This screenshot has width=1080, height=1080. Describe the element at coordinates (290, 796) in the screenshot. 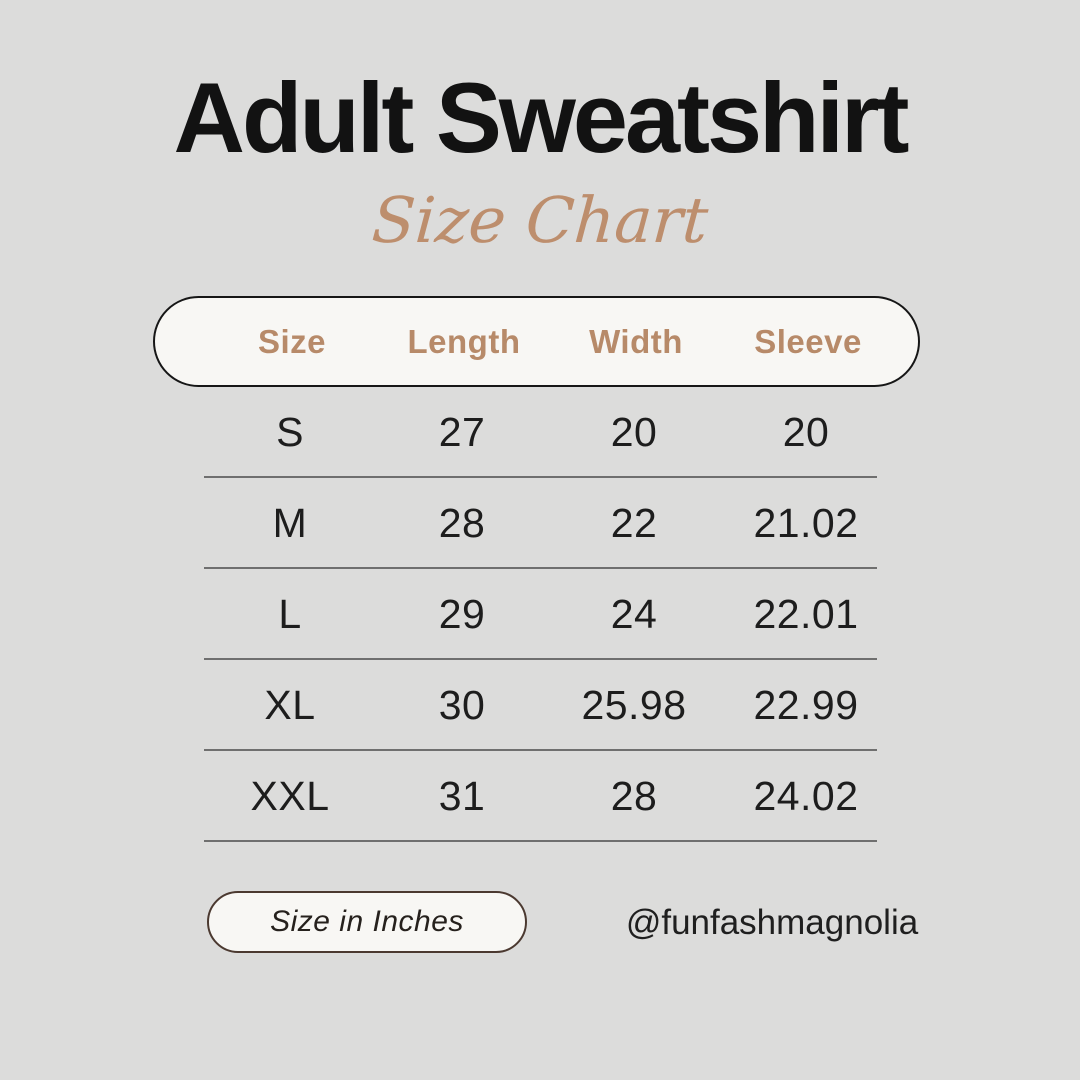

I see `cell-xxl-size: XXL` at that location.